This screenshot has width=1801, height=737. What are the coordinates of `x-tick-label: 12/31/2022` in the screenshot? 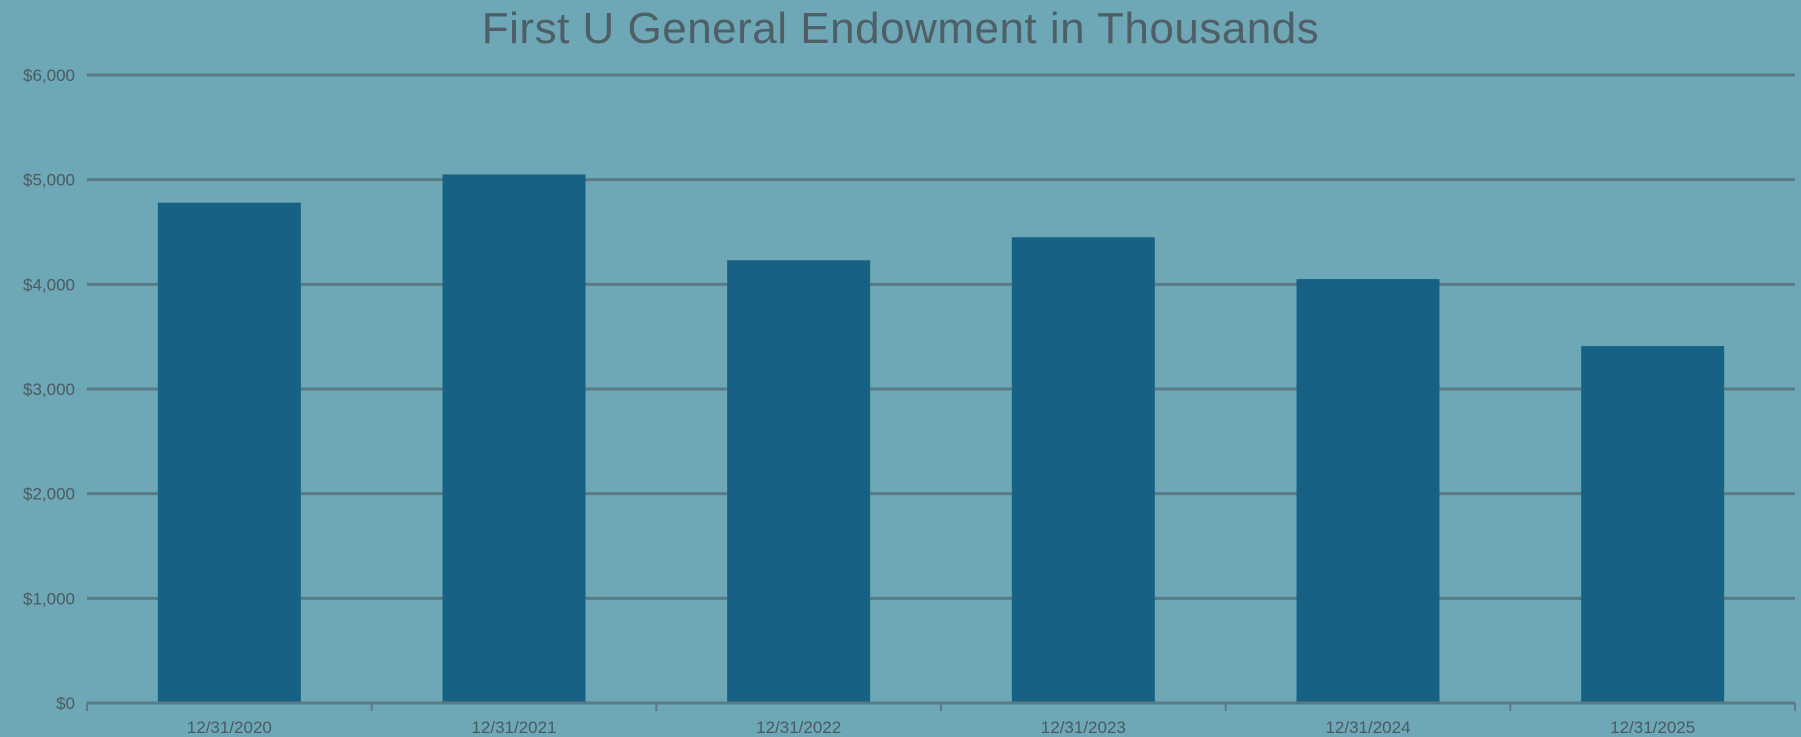 It's located at (798, 727).